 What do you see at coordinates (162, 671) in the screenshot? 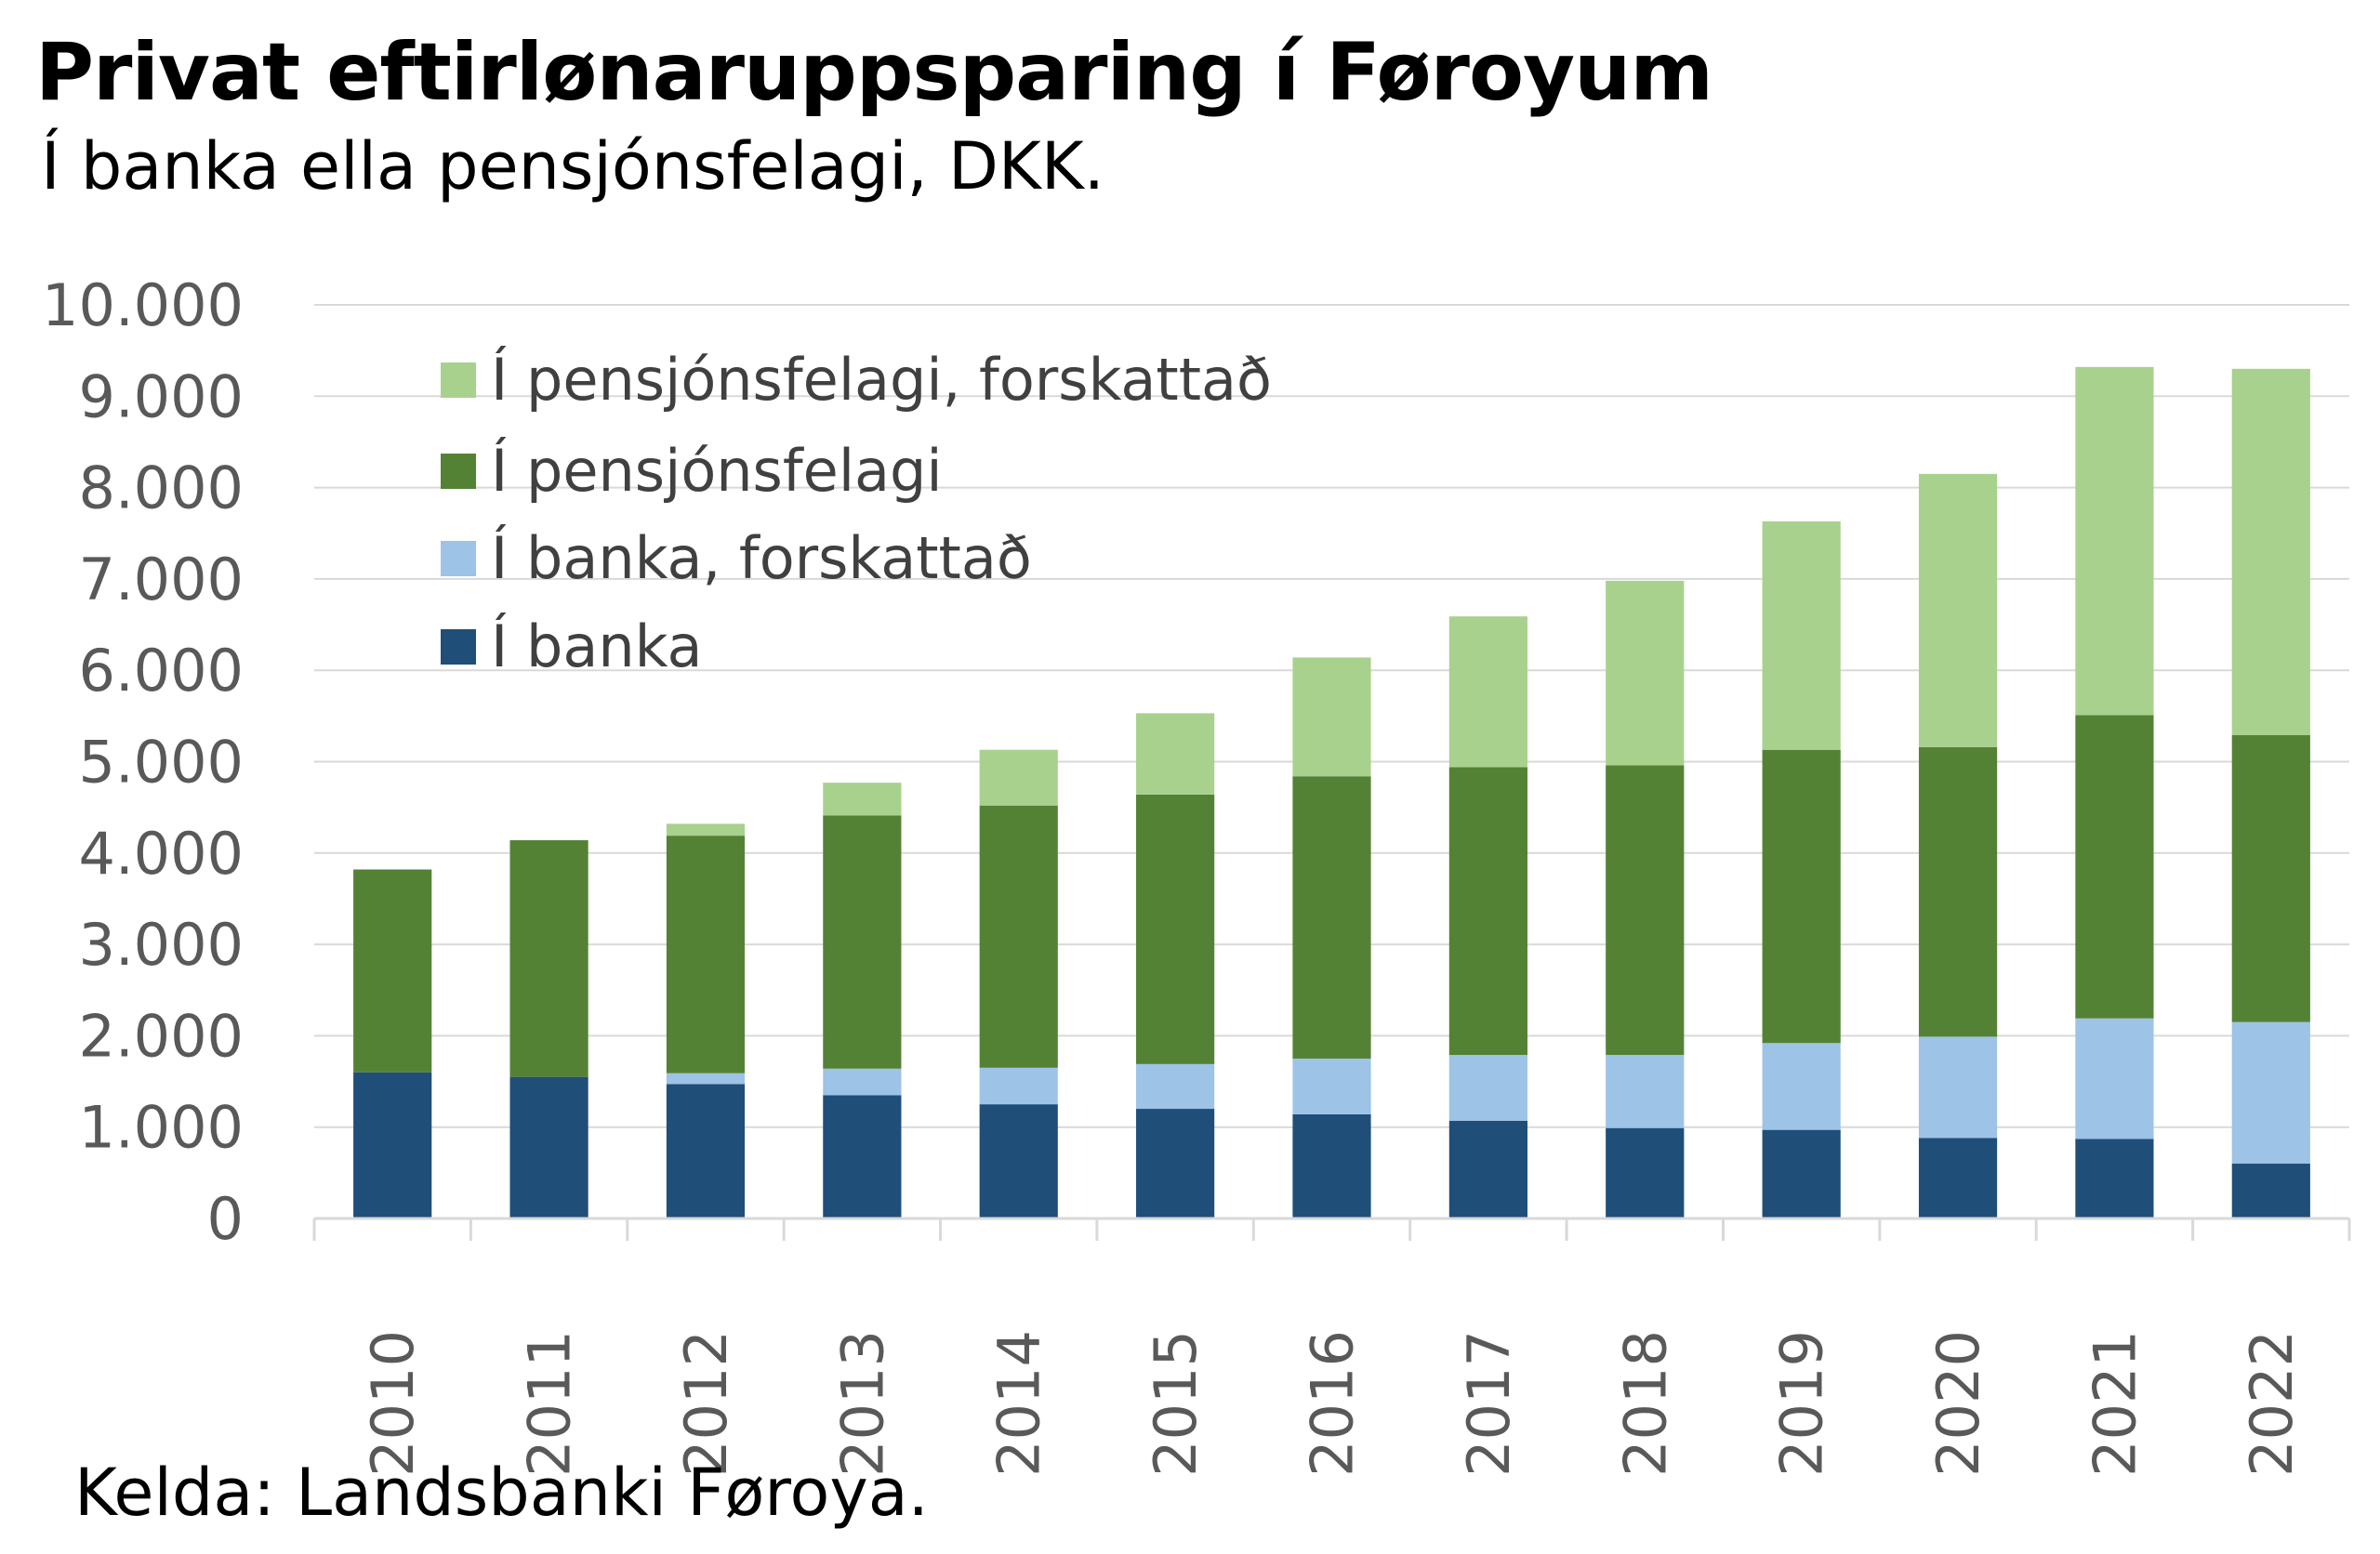
I see `y-tick-label: 6.000` at bounding box center [162, 671].